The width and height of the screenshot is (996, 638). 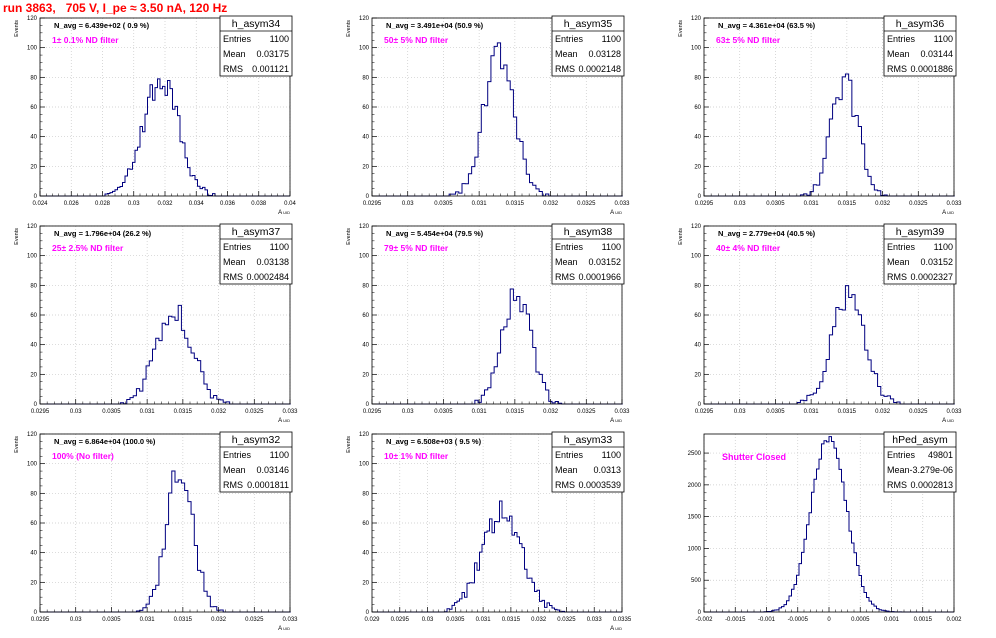 I want to click on y-tick-label: 1500, so click(x=695, y=518).